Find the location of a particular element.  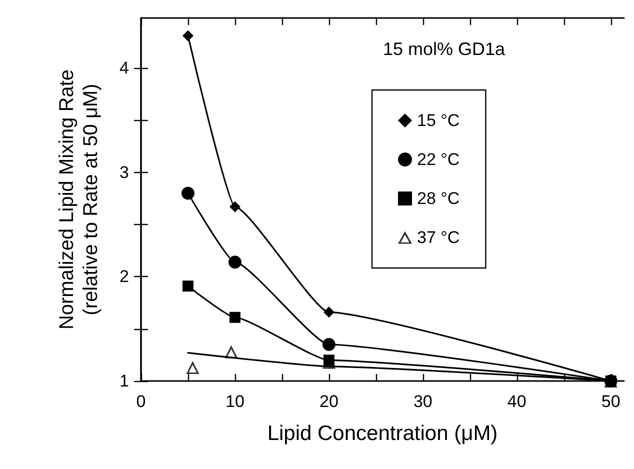

x-tick-label: 0 is located at coordinates (141, 401).